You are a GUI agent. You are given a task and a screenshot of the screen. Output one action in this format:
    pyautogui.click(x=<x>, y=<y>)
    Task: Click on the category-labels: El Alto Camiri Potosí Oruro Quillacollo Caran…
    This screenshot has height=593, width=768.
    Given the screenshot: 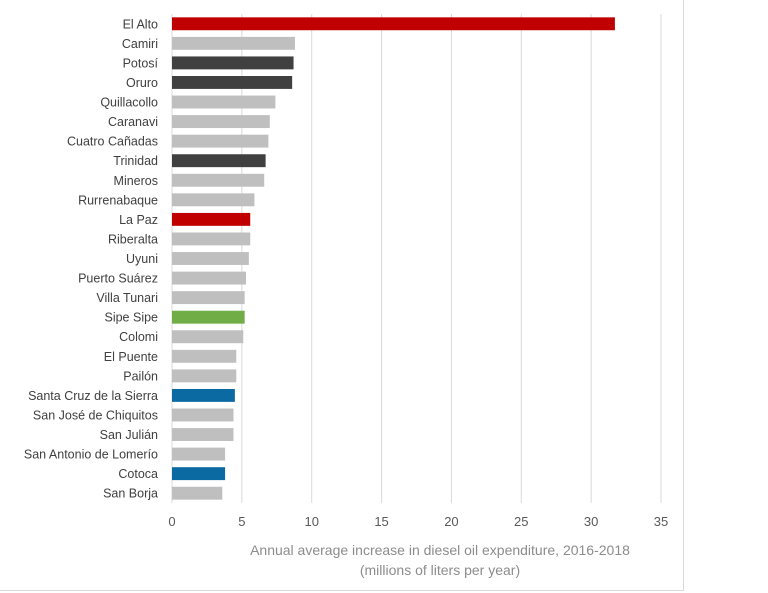 What is the action you would take?
    pyautogui.click(x=91, y=258)
    